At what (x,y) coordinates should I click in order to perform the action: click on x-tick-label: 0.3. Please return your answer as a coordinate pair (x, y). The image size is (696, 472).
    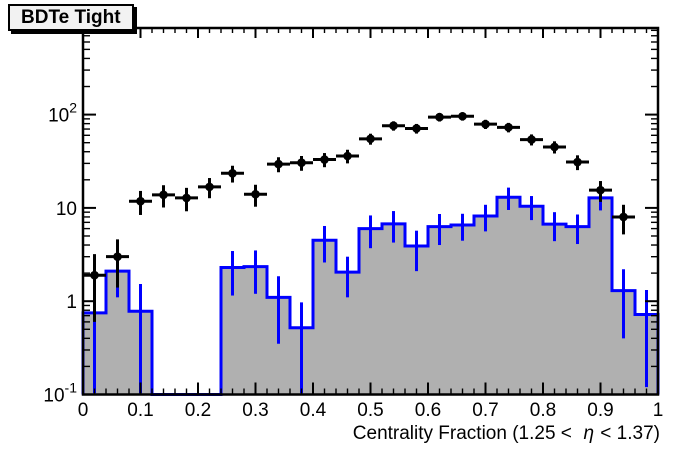
    Looking at the image, I should click on (255, 410).